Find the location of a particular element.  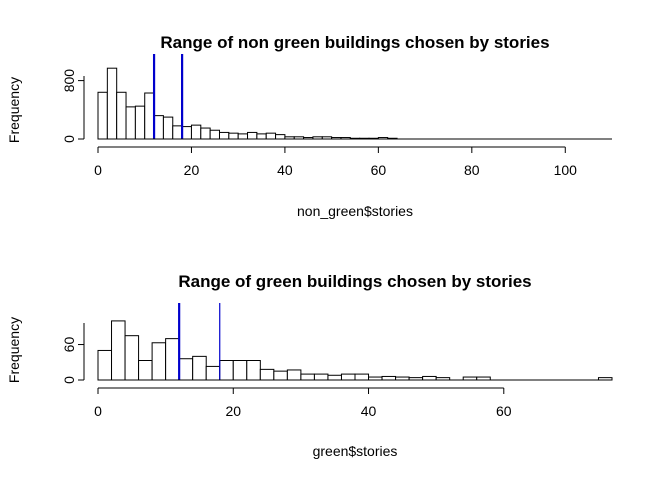

x-tick-label: 100 is located at coordinates (566, 170).